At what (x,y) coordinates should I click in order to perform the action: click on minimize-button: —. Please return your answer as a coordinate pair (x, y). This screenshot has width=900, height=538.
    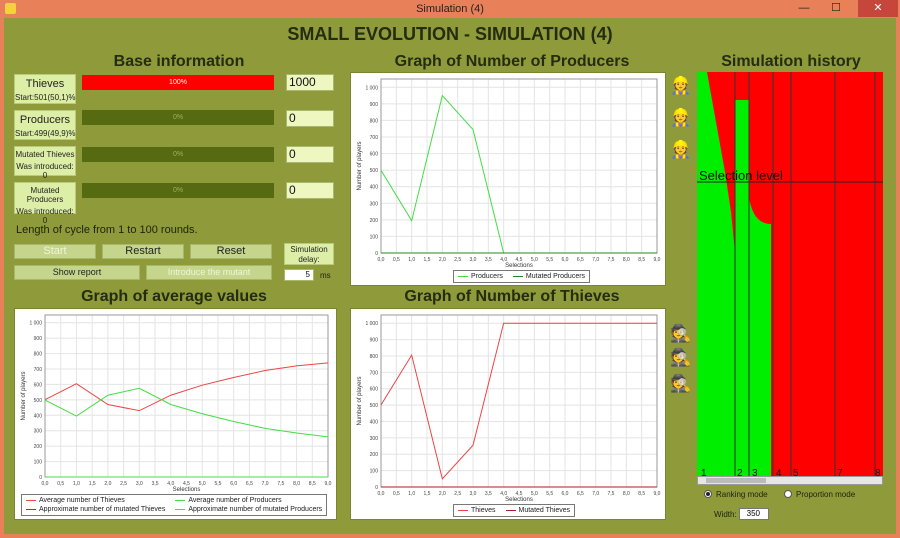
    Looking at the image, I should click on (804, 8).